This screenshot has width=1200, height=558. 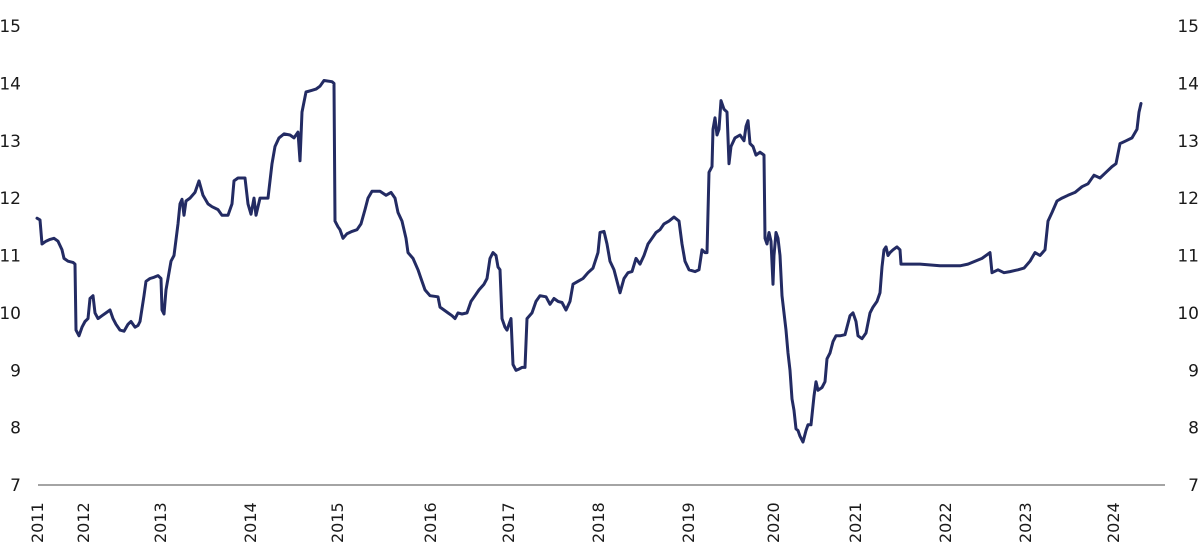 What do you see at coordinates (10, 199) in the screenshot?
I see `y-tick-left: 12` at bounding box center [10, 199].